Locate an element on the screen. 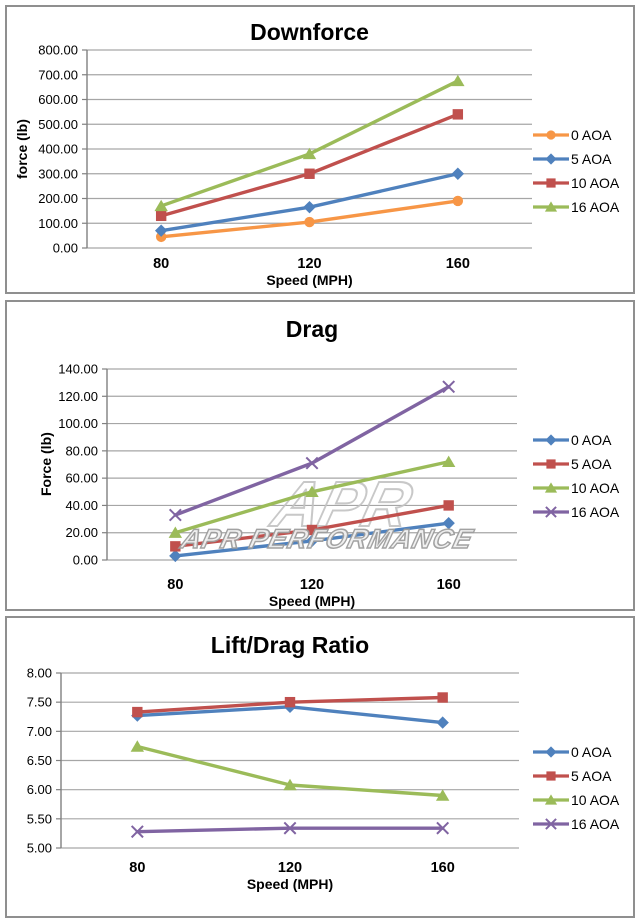  chart-title: Drag is located at coordinates (312, 329).